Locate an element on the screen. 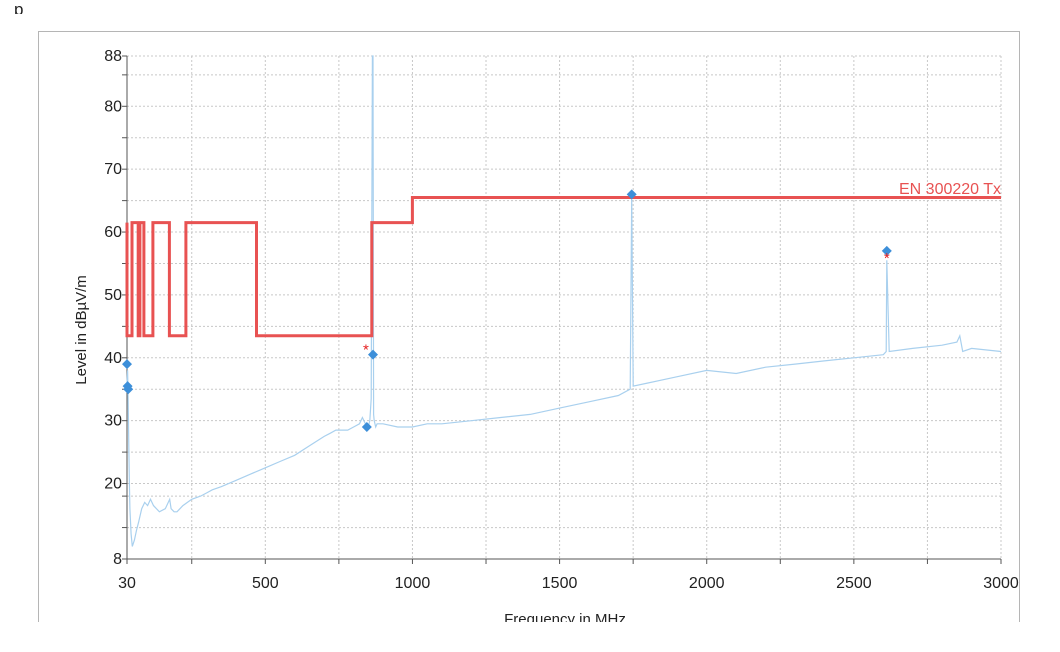 The width and height of the screenshot is (1060, 652). y-tick-label: 20 is located at coordinates (113, 484).